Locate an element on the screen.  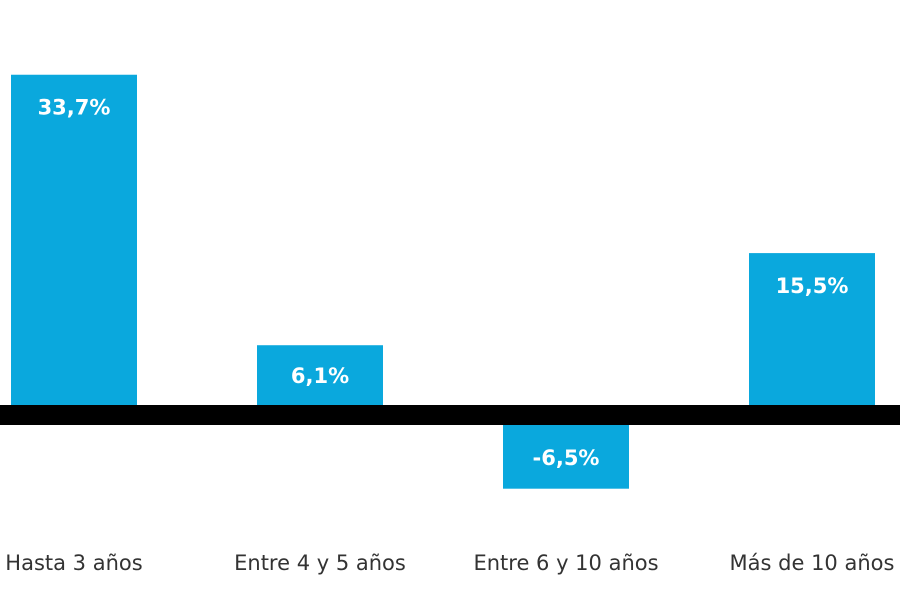
category-label-1: Hasta 3 años is located at coordinates (73, 563).